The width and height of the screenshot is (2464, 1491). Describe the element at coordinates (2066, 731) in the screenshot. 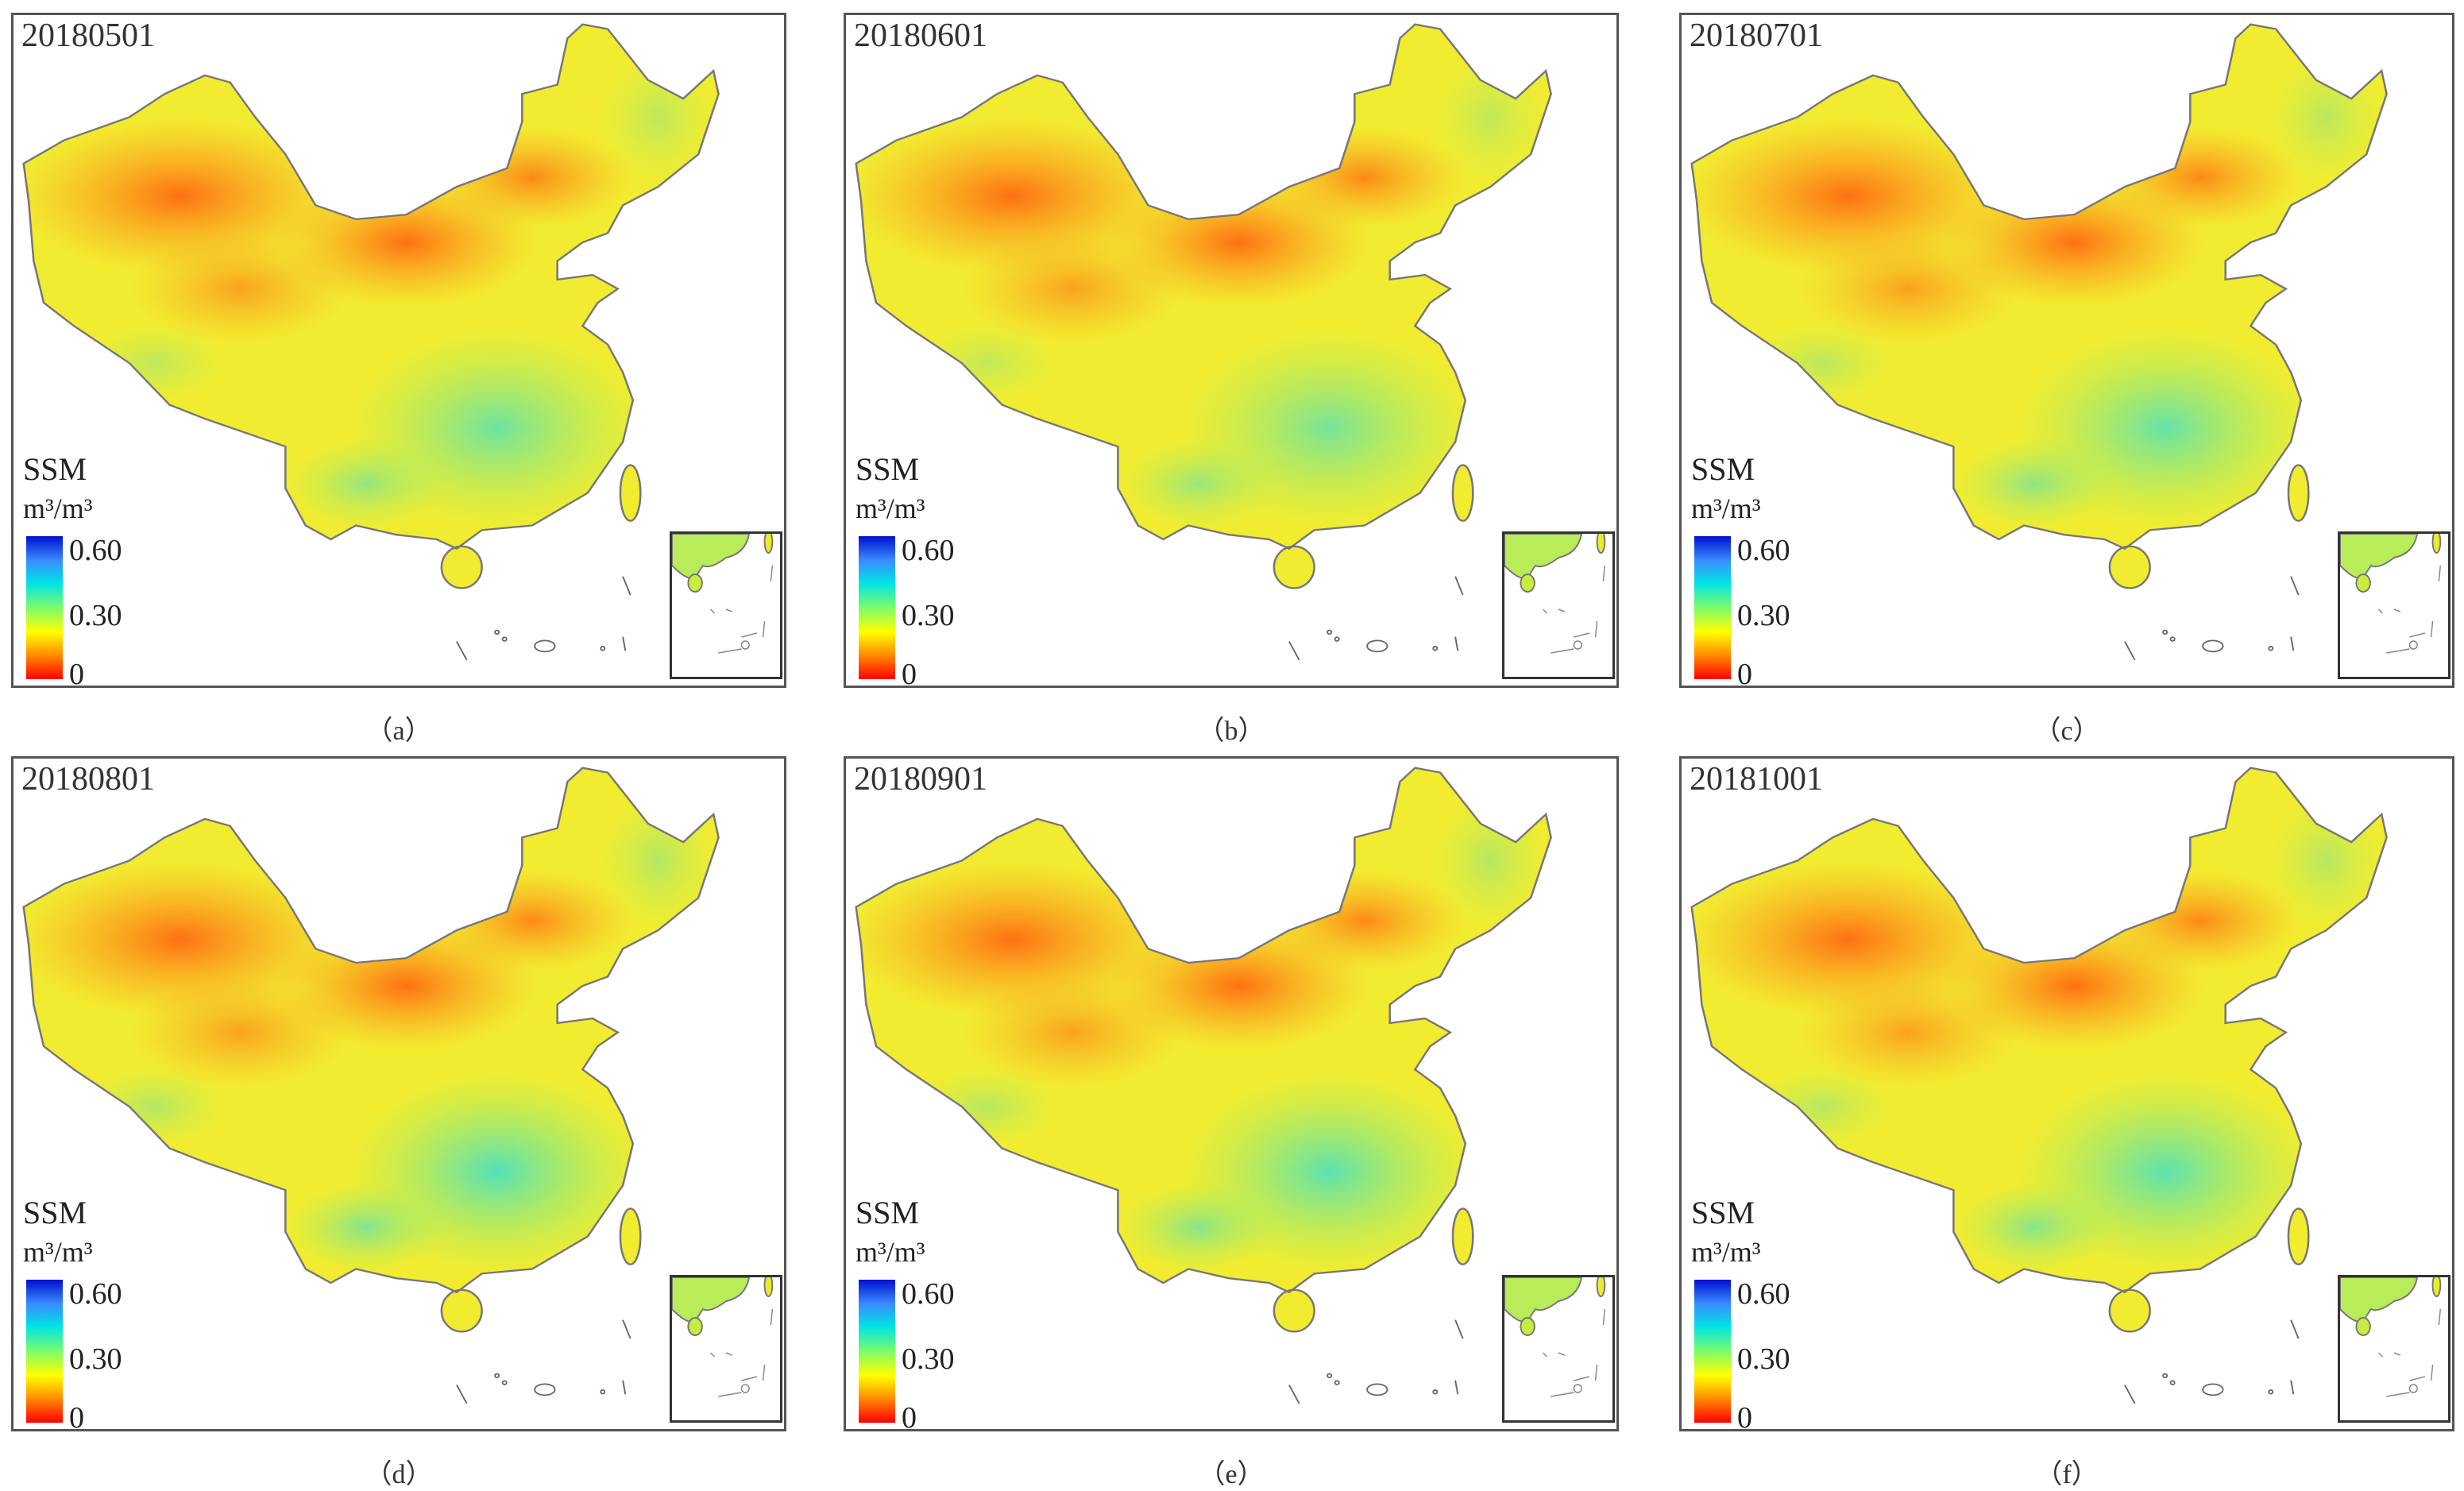

I see `panel-caption: （c）` at that location.